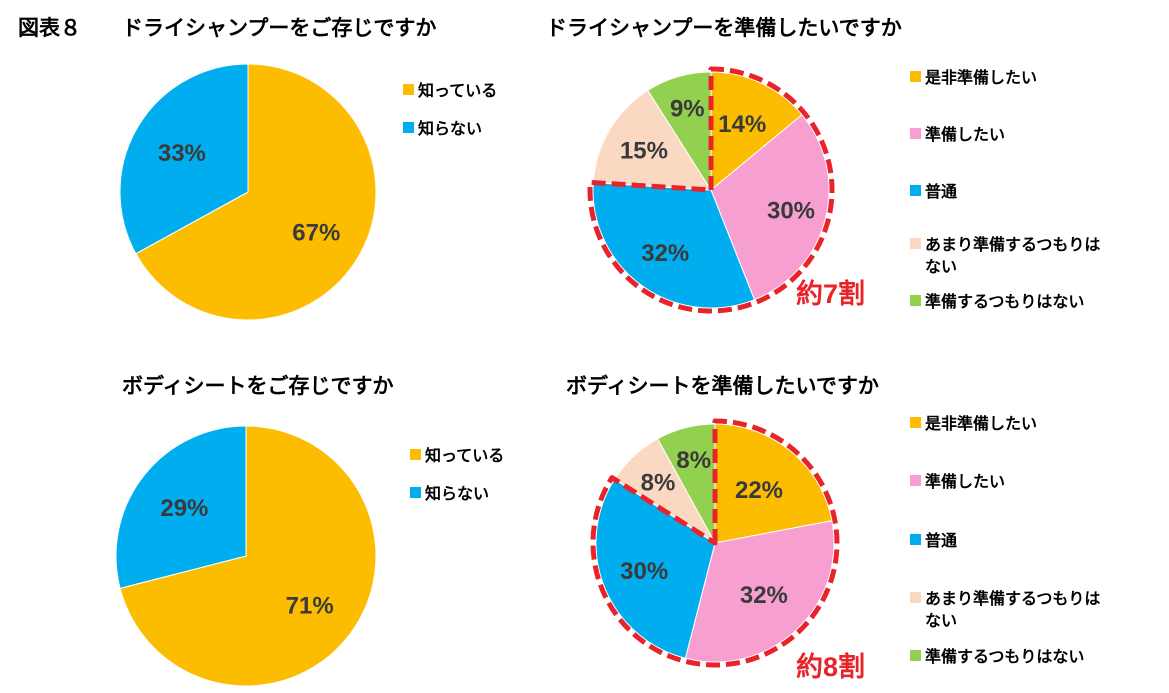 The width and height of the screenshot is (1169, 693). What do you see at coordinates (310, 605) in the screenshot?
I see `slice-value-label: 71%` at bounding box center [310, 605].